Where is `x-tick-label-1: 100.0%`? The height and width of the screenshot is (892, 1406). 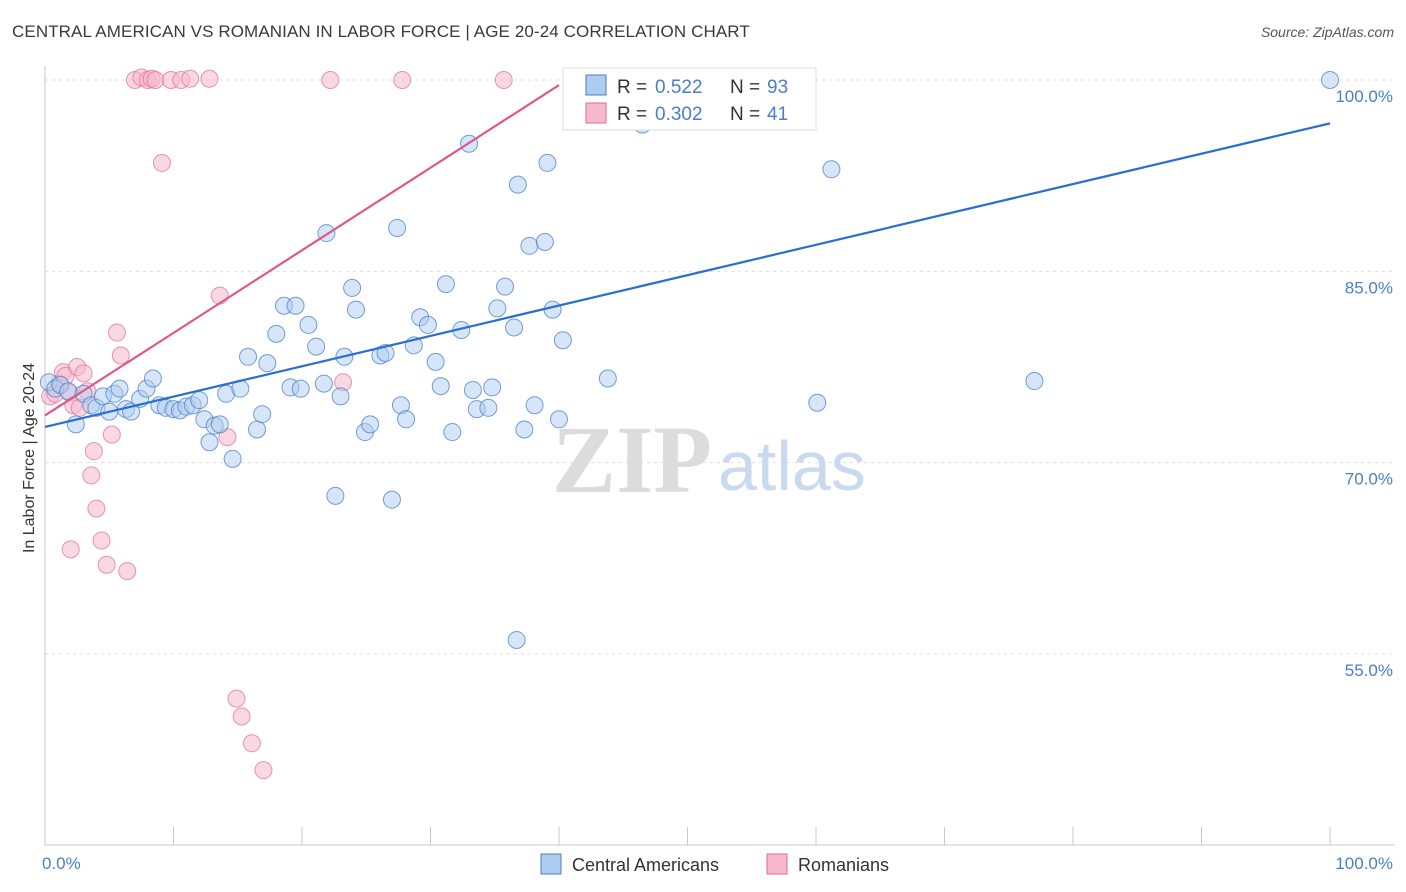 x-tick-label-1: 100.0% is located at coordinates (1364, 863).